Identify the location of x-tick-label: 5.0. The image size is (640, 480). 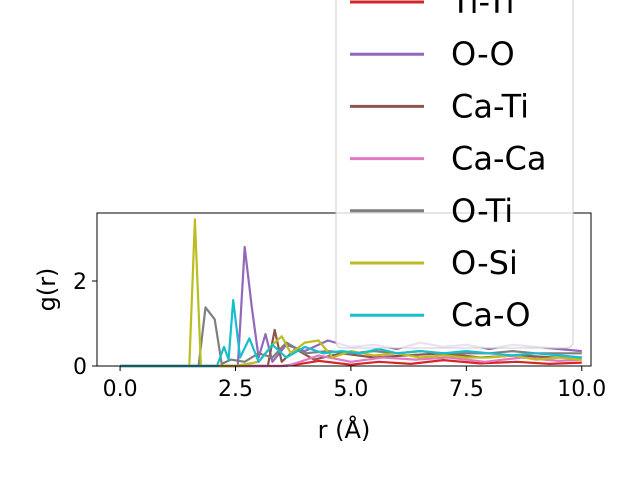
(350, 389).